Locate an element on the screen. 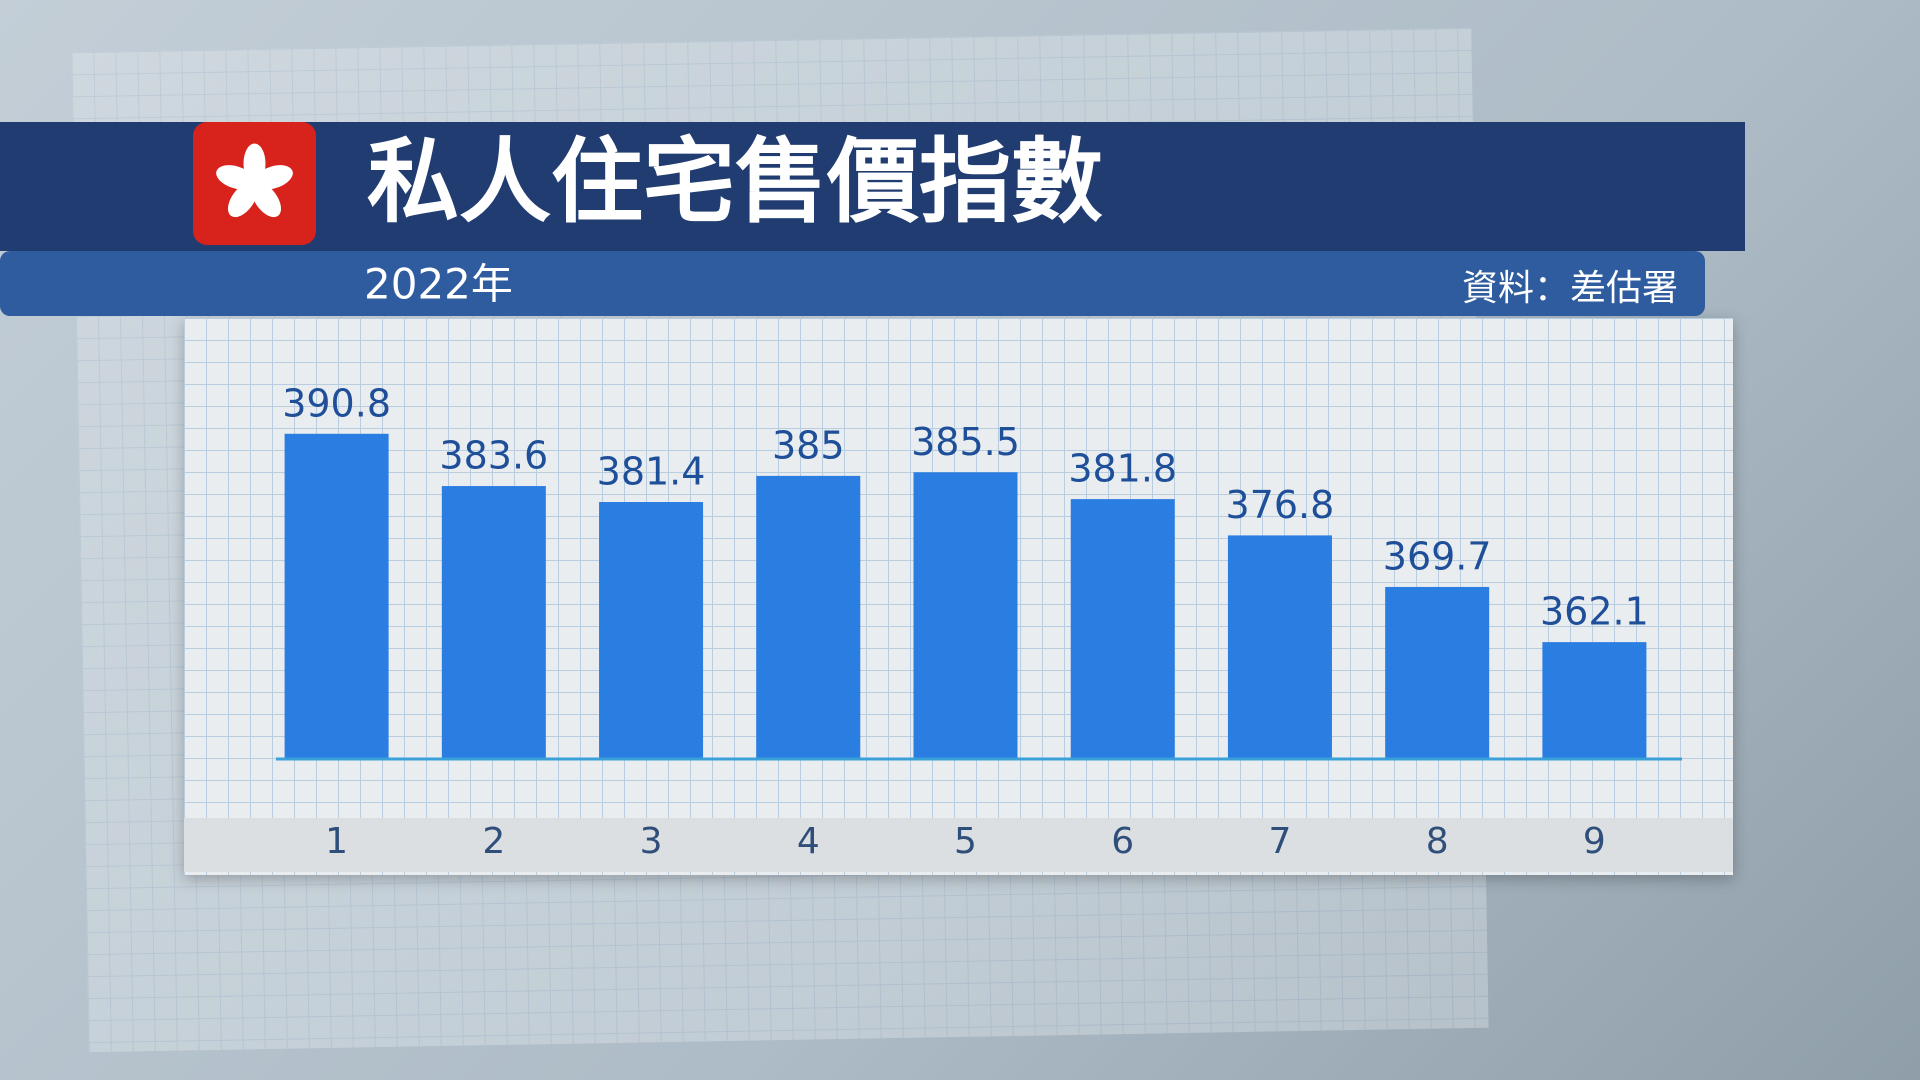  subtitle-banner is located at coordinates (852, 283).